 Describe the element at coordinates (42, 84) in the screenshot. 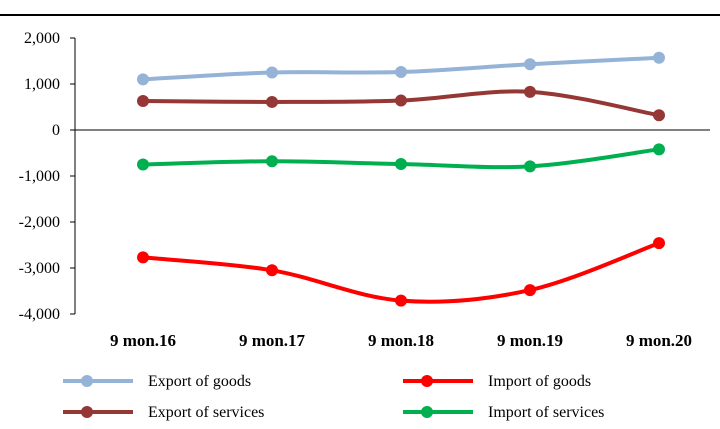

I see `y-tick-label: 1,000` at that location.